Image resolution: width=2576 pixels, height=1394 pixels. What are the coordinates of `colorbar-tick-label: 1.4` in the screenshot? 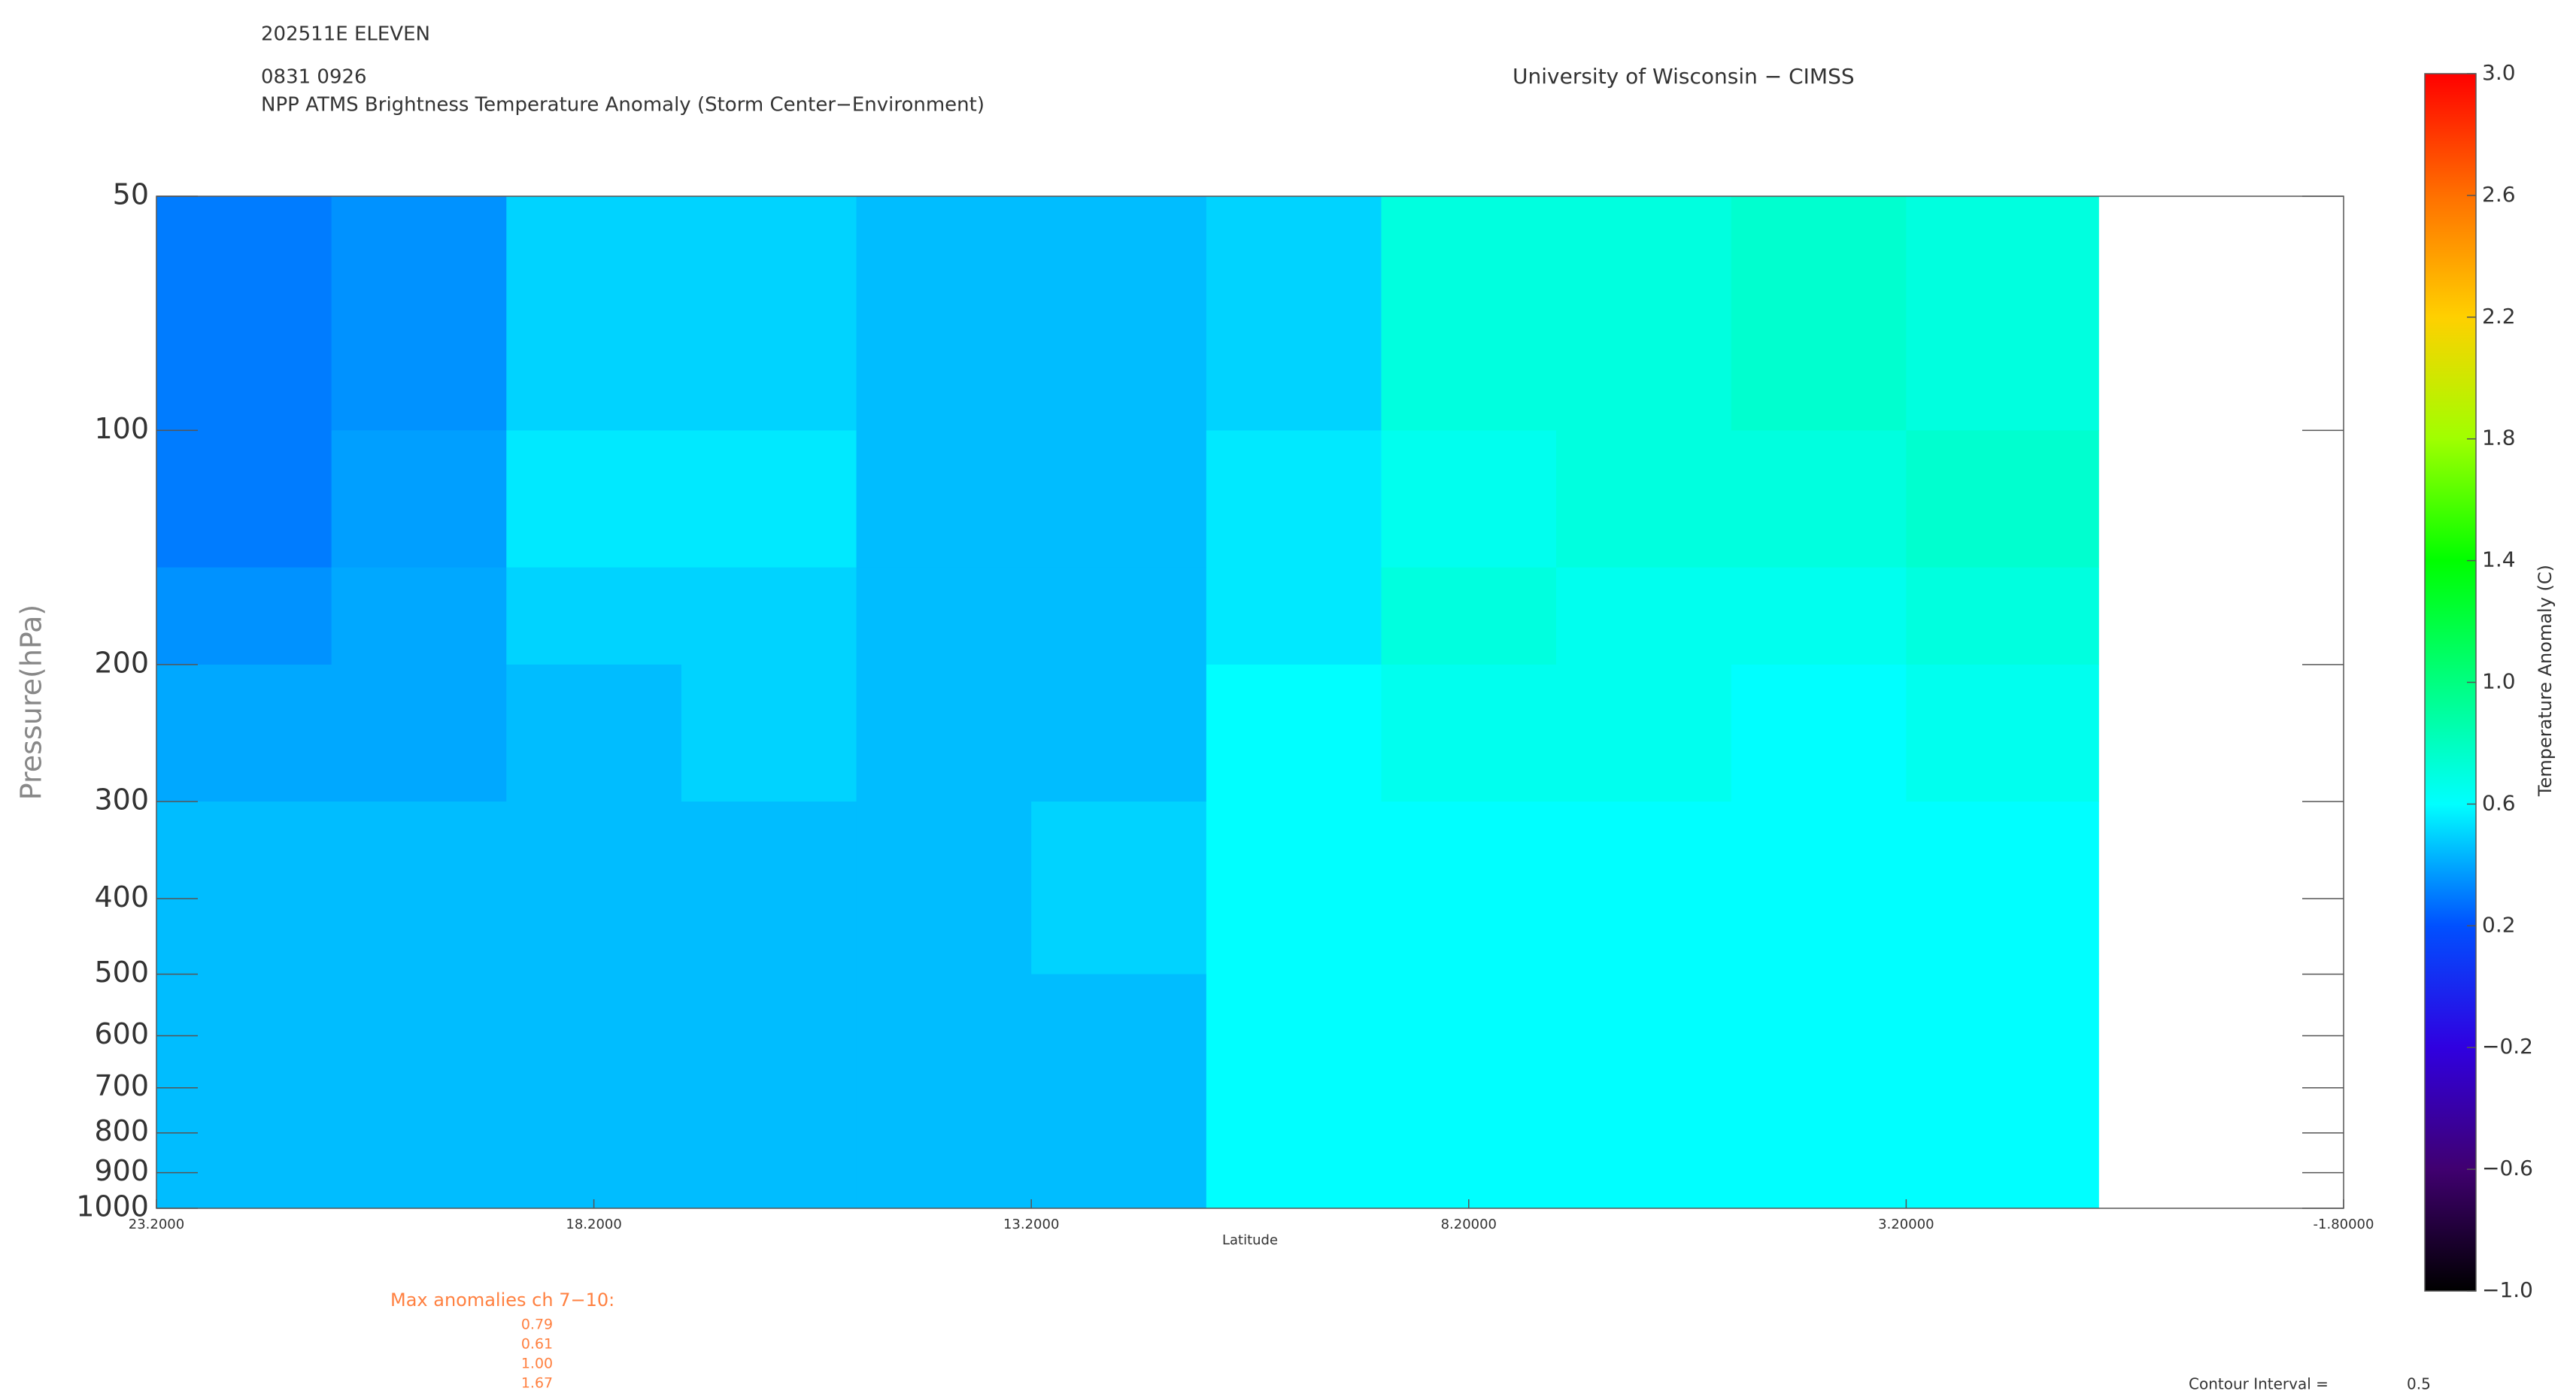 It's located at (2499, 559).